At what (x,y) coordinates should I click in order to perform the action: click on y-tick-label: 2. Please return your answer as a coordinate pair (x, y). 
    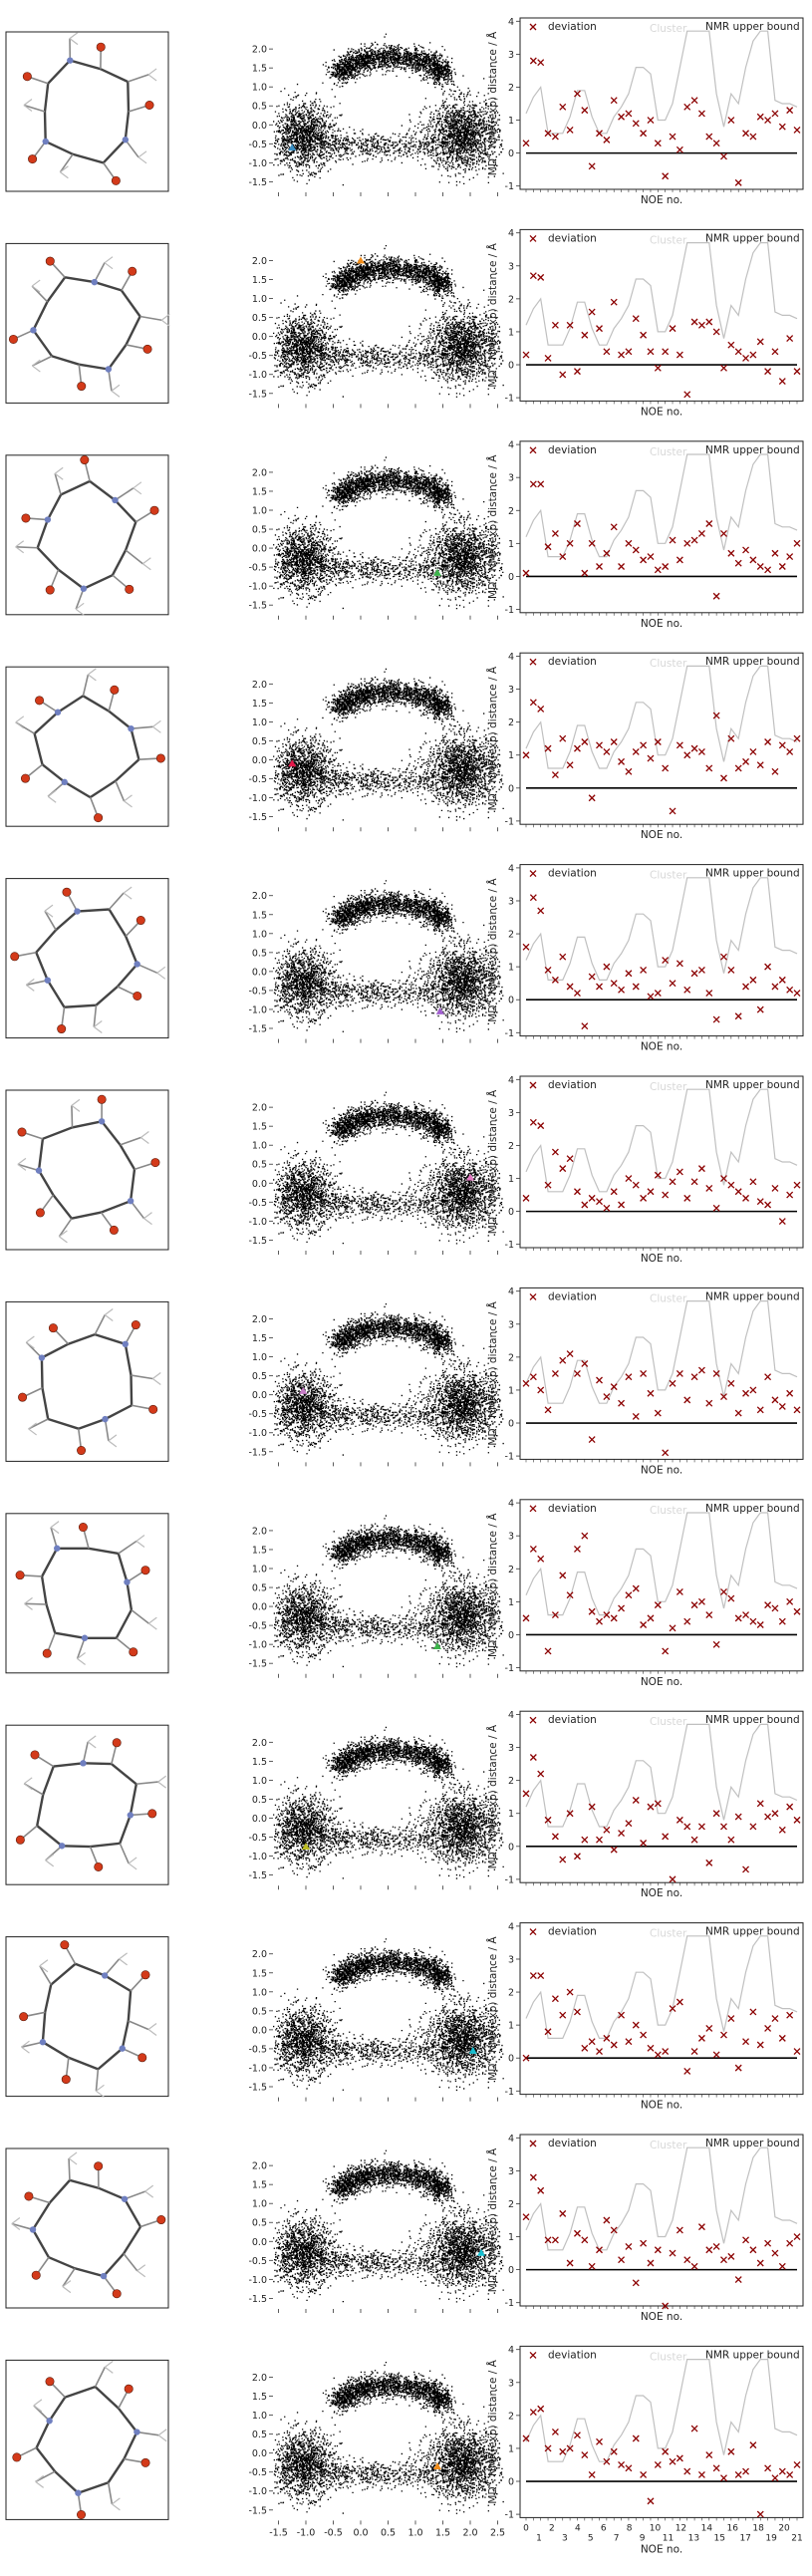
    Looking at the image, I should click on (511, 2416).